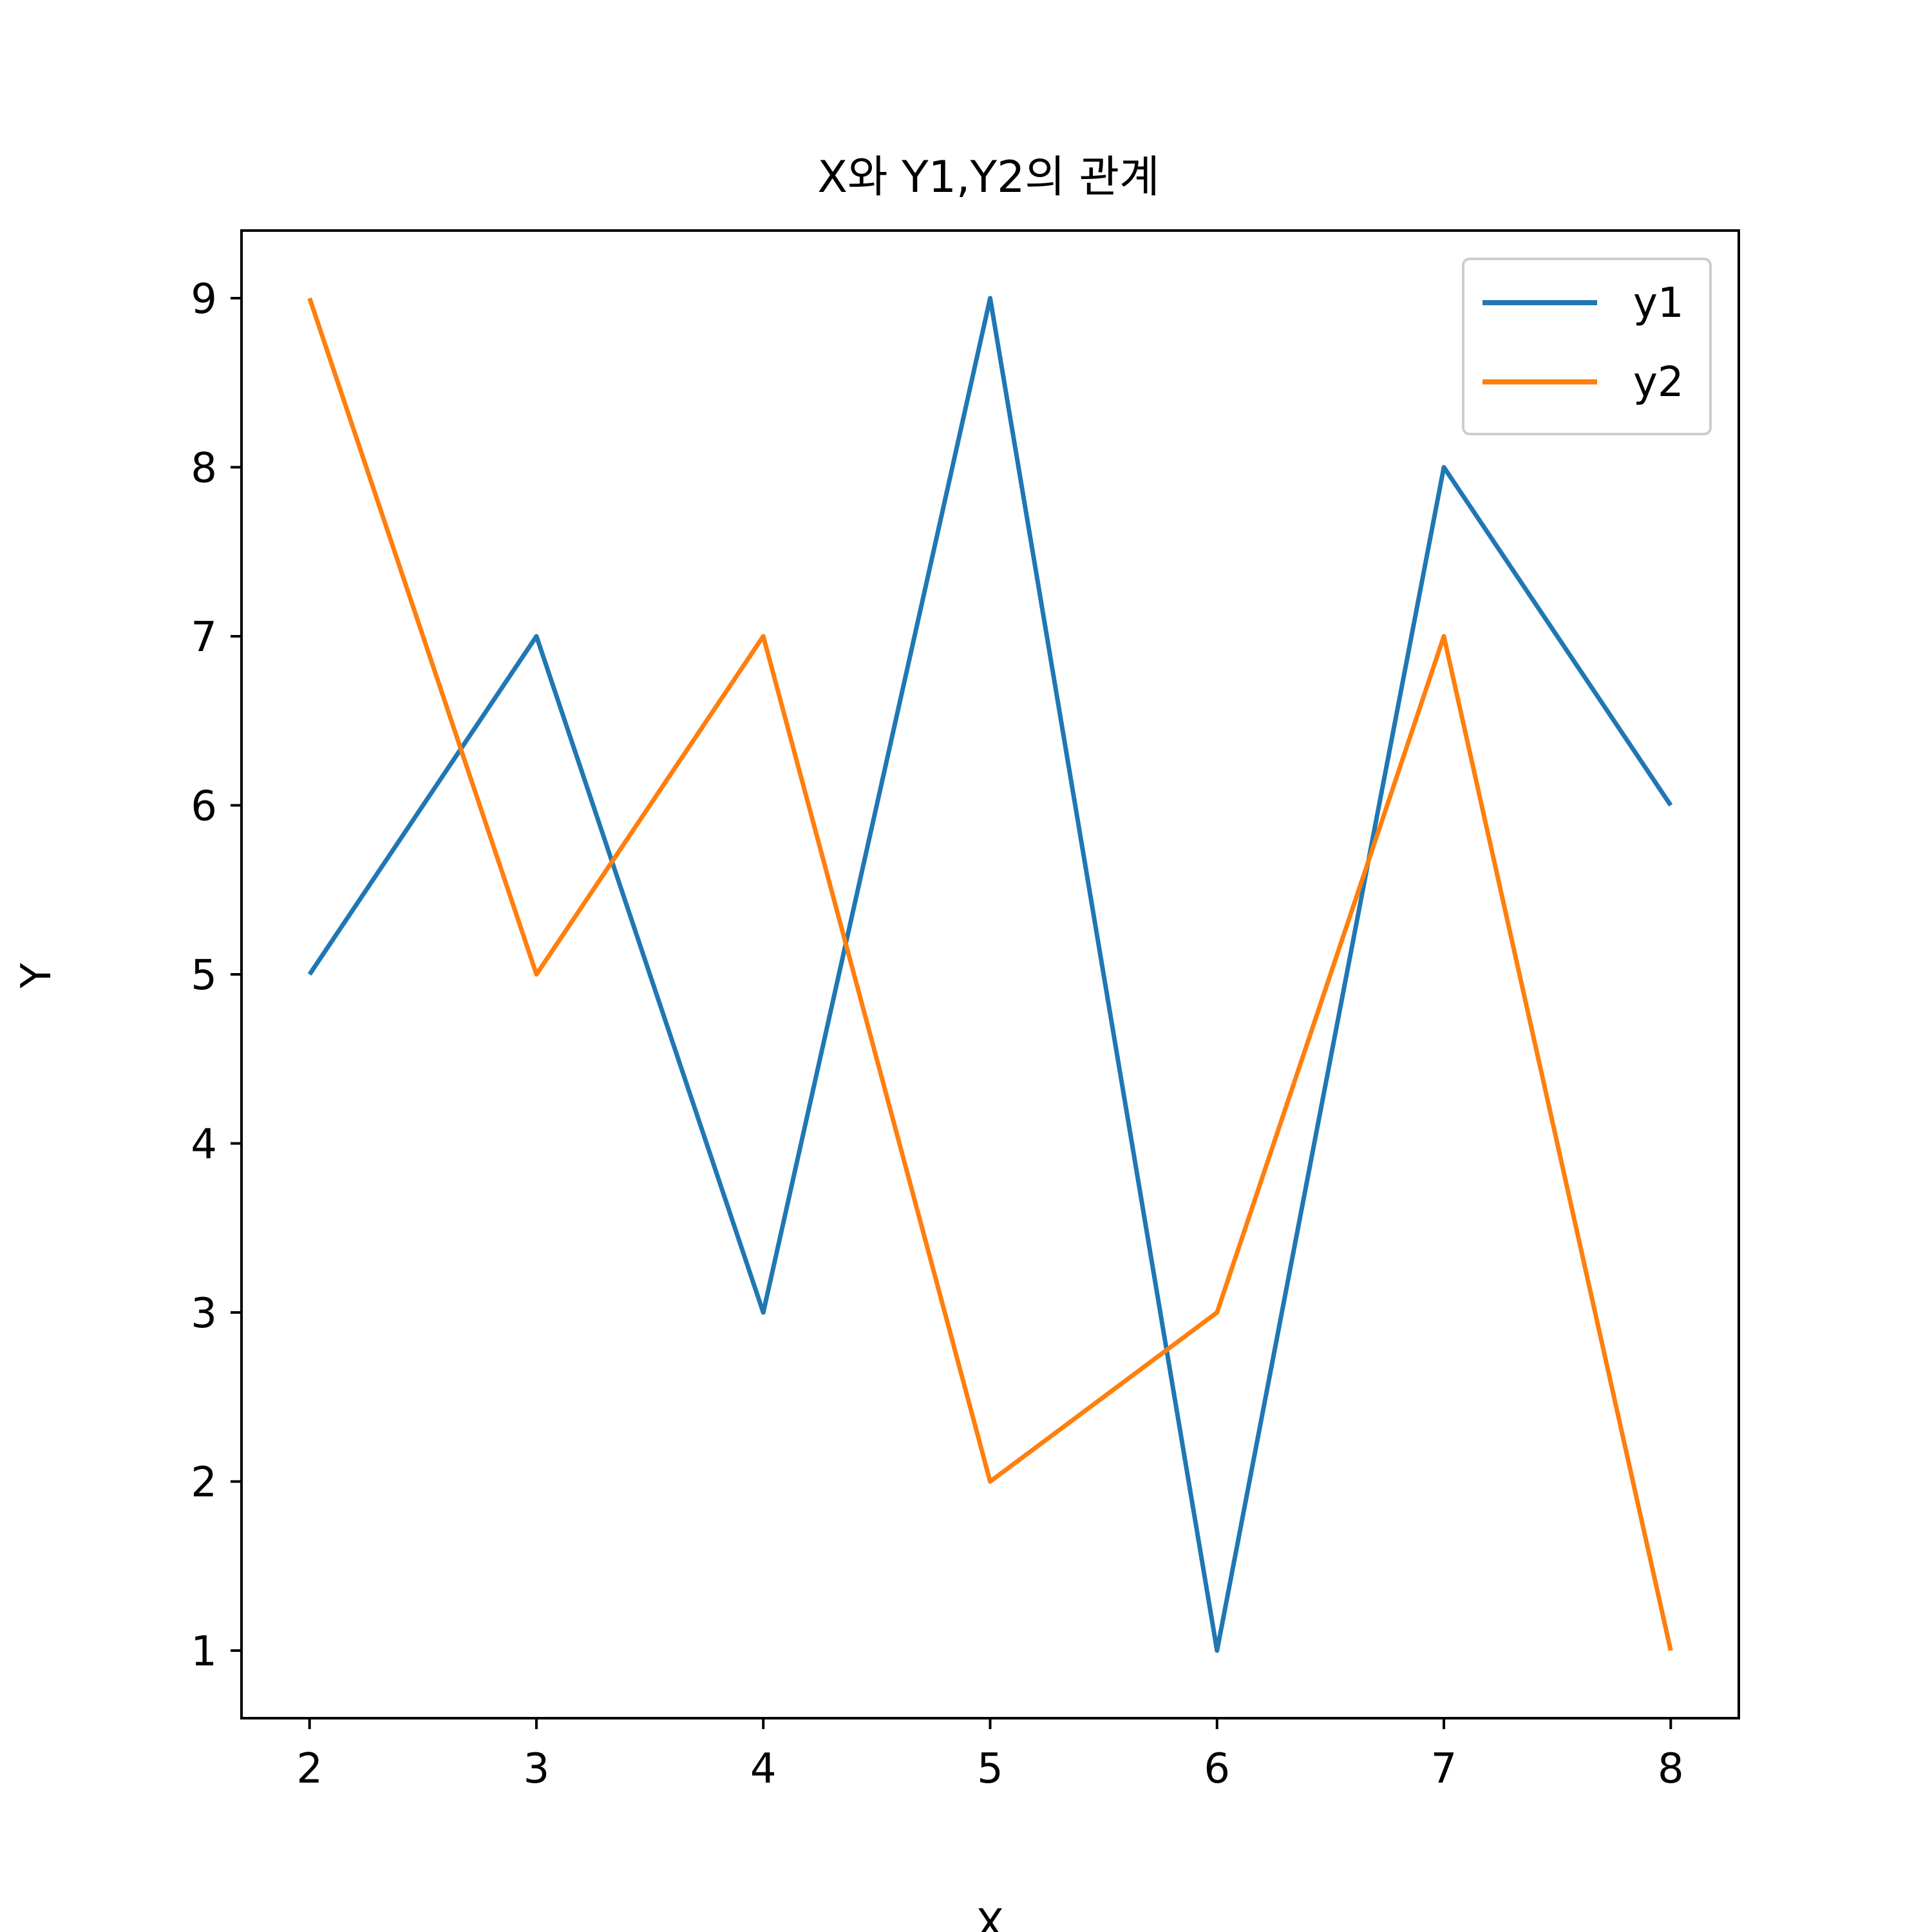  Describe the element at coordinates (204, 469) in the screenshot. I see `y-tick-label: 8` at that location.